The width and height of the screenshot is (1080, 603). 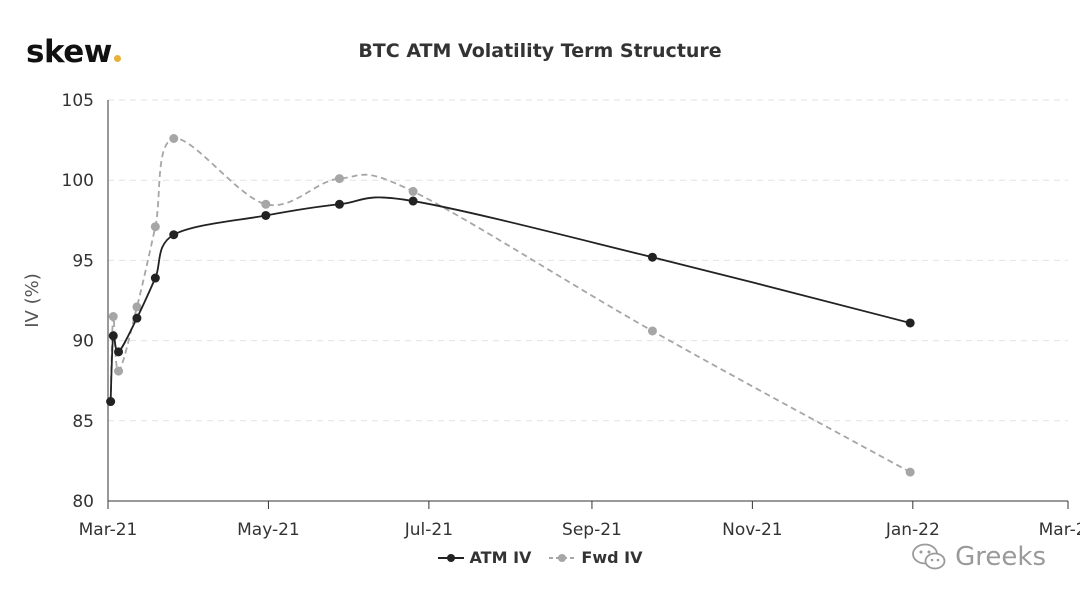 I want to click on y-tick-label: 95, so click(x=83, y=261).